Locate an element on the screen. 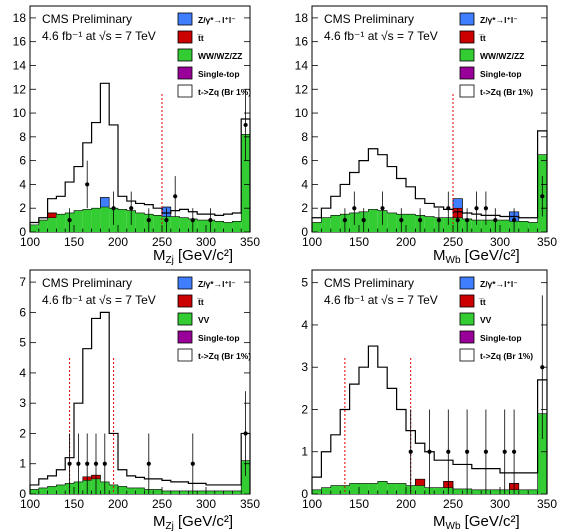  y-tick-label: 18 is located at coordinates (302, 18).